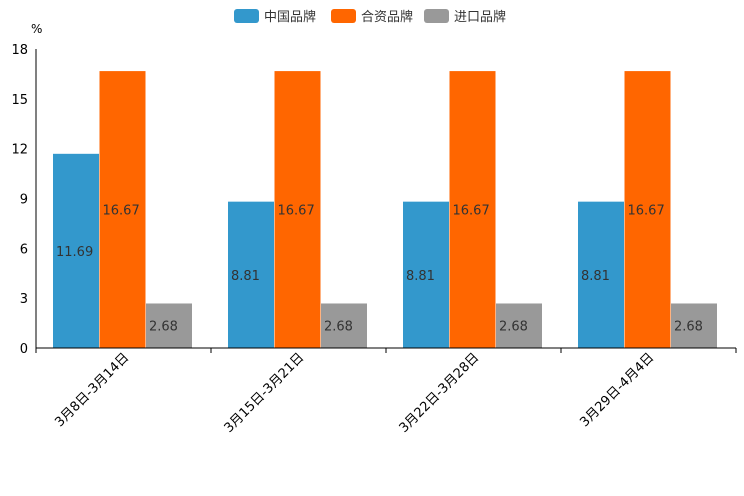  I want to click on y-tick-label: 3, so click(24, 299).